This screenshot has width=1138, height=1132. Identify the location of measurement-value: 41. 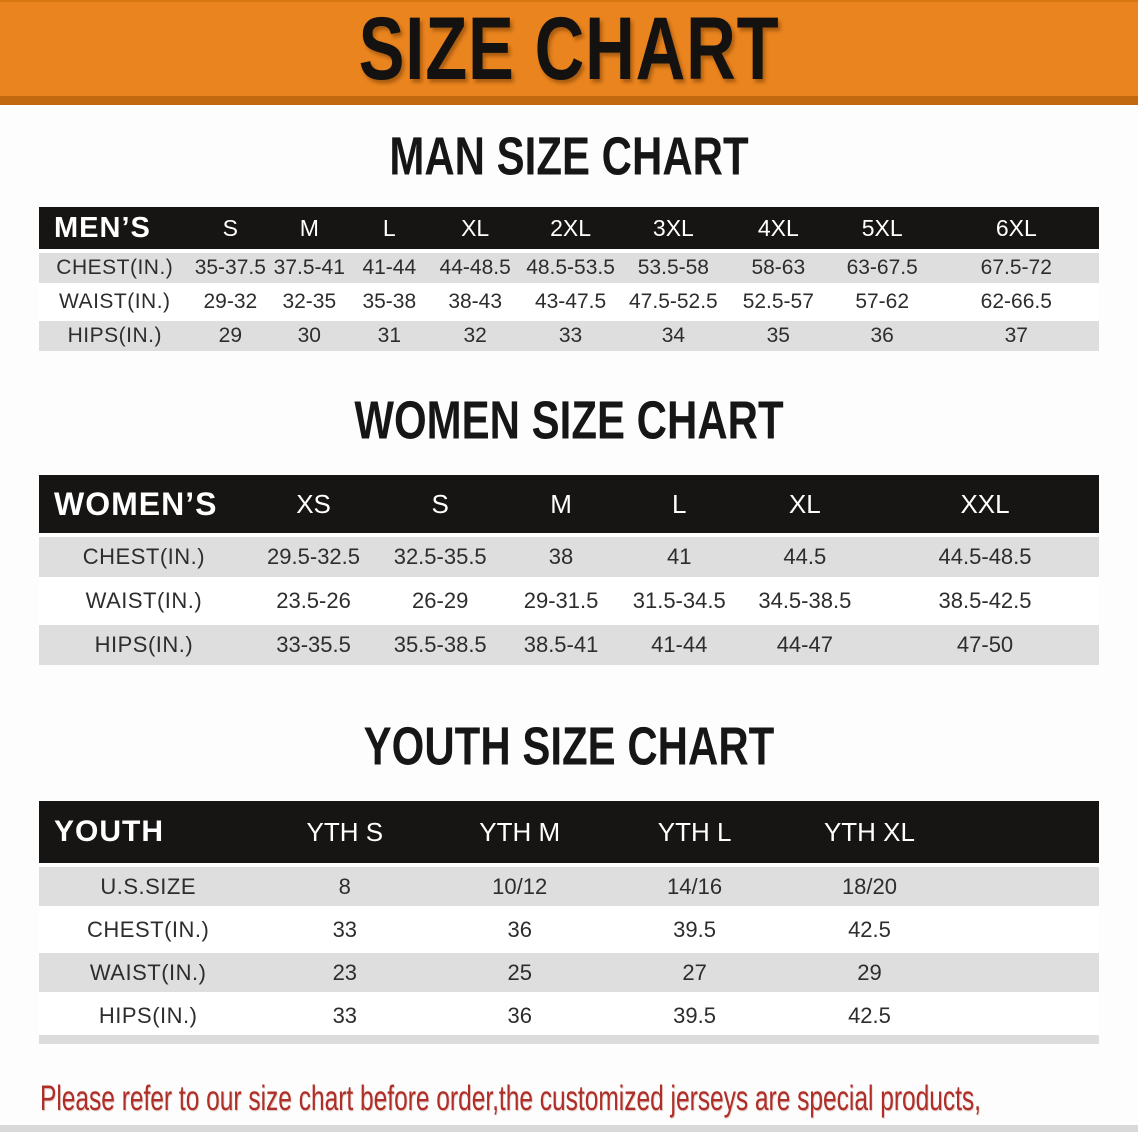
(679, 556).